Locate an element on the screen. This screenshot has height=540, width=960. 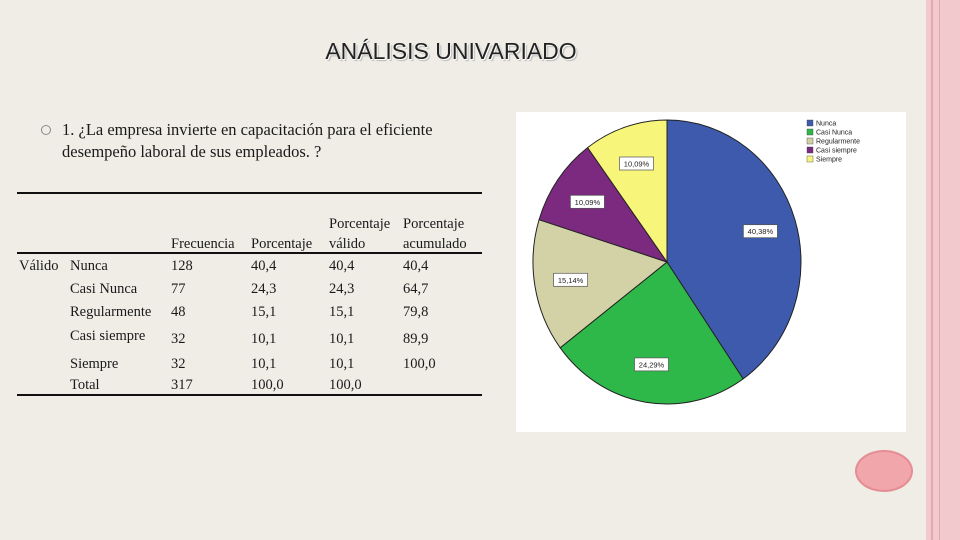
valid-percent-cell: 24,3 is located at coordinates (342, 289).